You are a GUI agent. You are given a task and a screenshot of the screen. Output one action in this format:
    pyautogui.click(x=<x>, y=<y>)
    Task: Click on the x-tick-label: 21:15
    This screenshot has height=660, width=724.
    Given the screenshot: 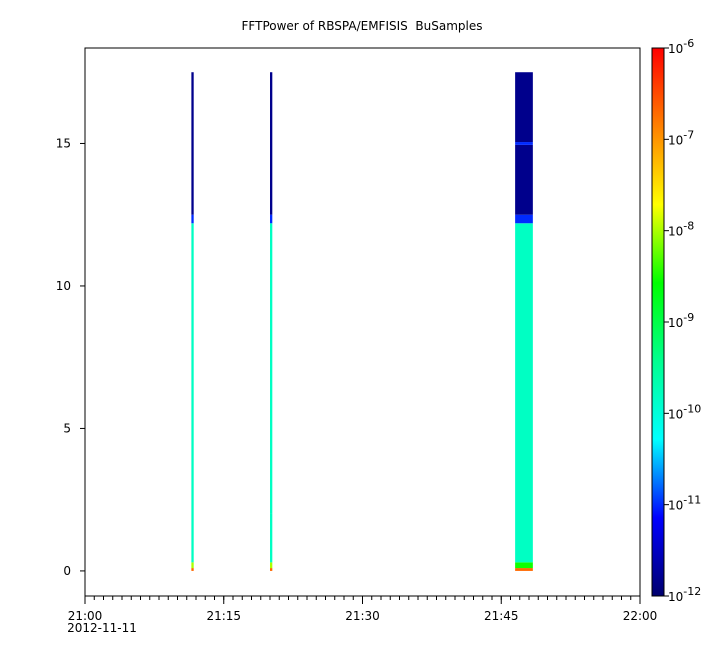 What is the action you would take?
    pyautogui.click(x=223, y=616)
    